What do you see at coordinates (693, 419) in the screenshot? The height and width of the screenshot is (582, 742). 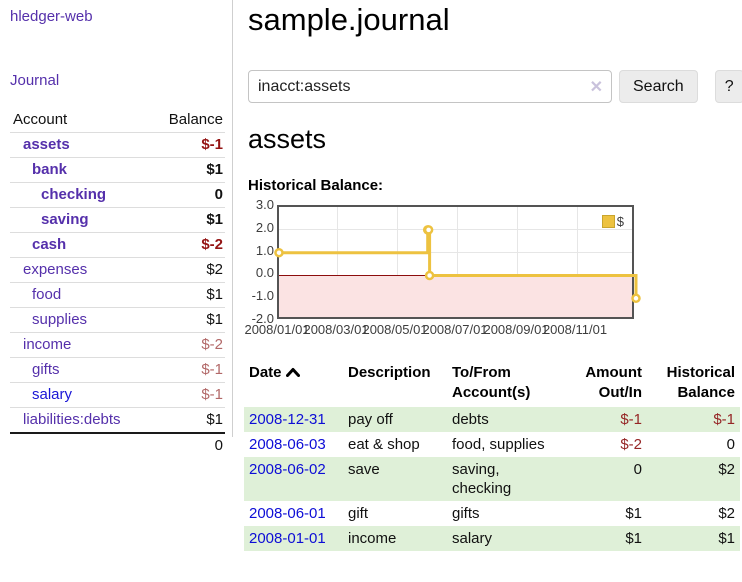 I see `transaction-balance: $-1` at bounding box center [693, 419].